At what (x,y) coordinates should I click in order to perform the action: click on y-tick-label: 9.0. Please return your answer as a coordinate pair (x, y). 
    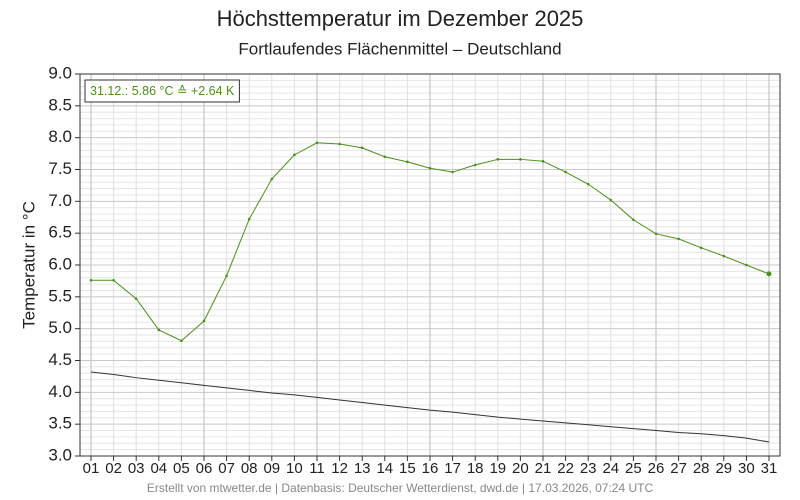
    Looking at the image, I should click on (60, 72).